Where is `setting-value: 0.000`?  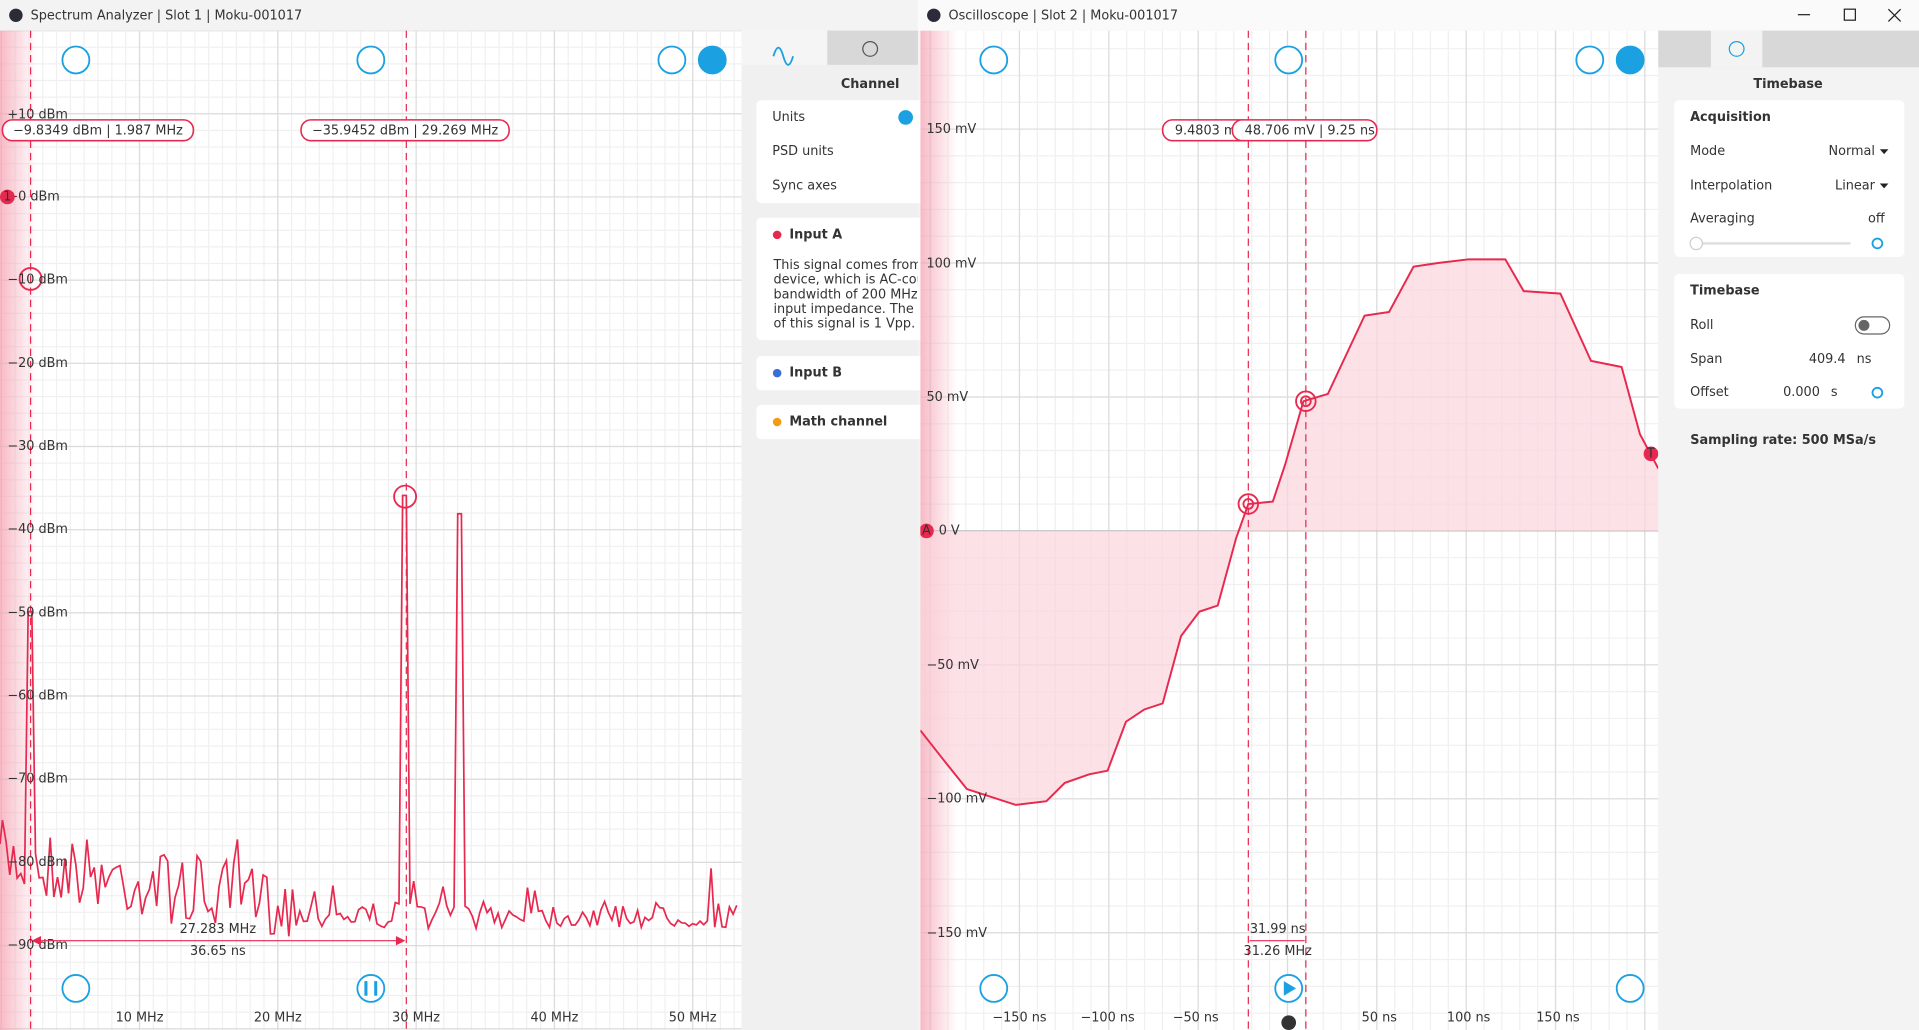
setting-value: 0.000 is located at coordinates (1801, 392).